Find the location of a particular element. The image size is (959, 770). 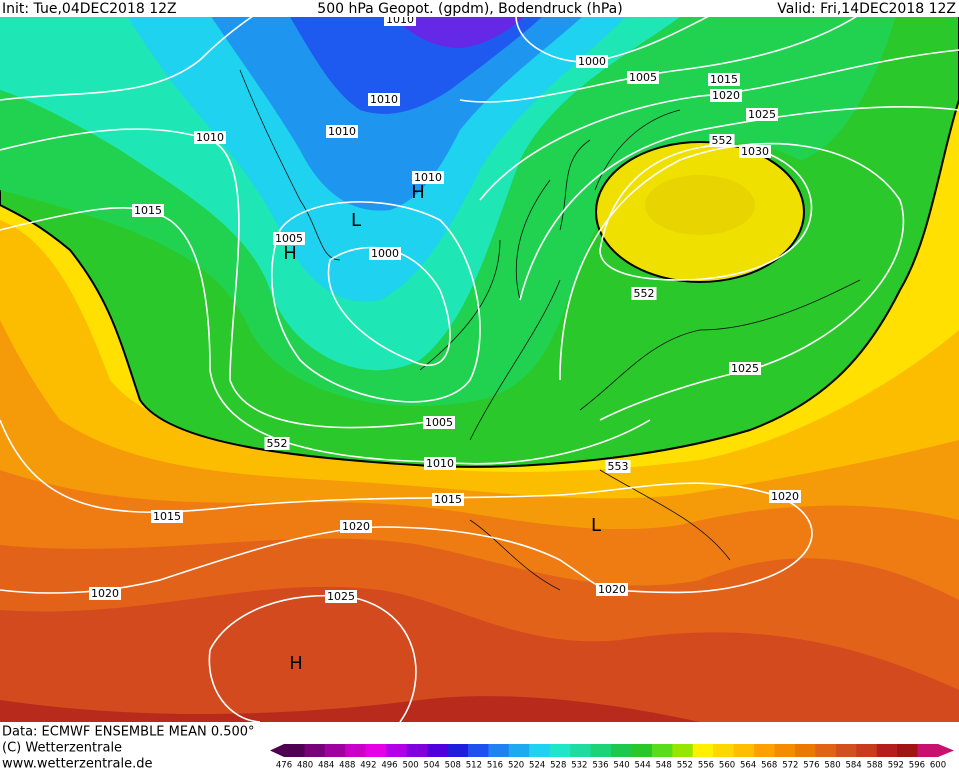

band-high-core is located at coordinates (700, 205).